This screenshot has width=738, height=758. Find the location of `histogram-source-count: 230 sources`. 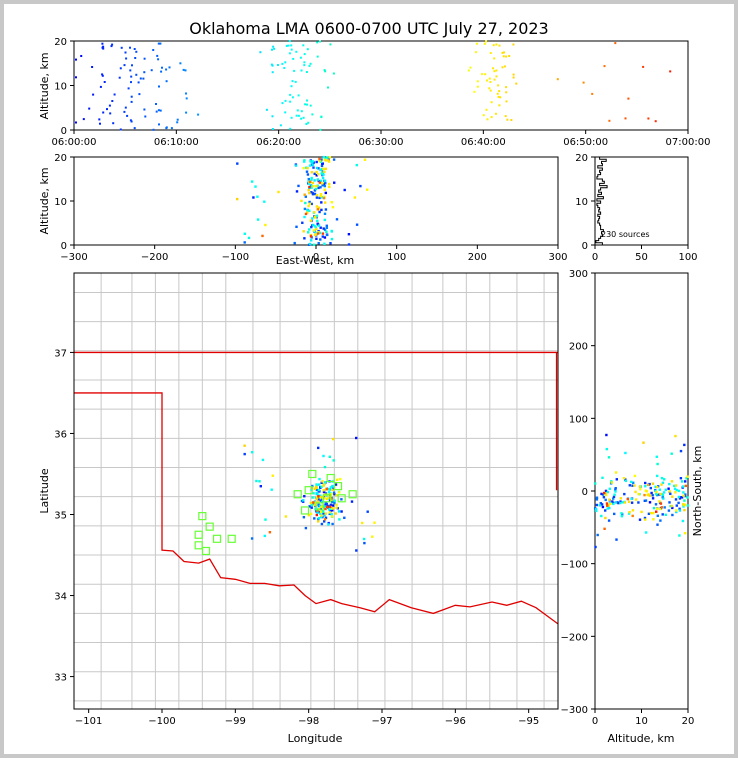

histogram-source-count: 230 sources is located at coordinates (625, 234).